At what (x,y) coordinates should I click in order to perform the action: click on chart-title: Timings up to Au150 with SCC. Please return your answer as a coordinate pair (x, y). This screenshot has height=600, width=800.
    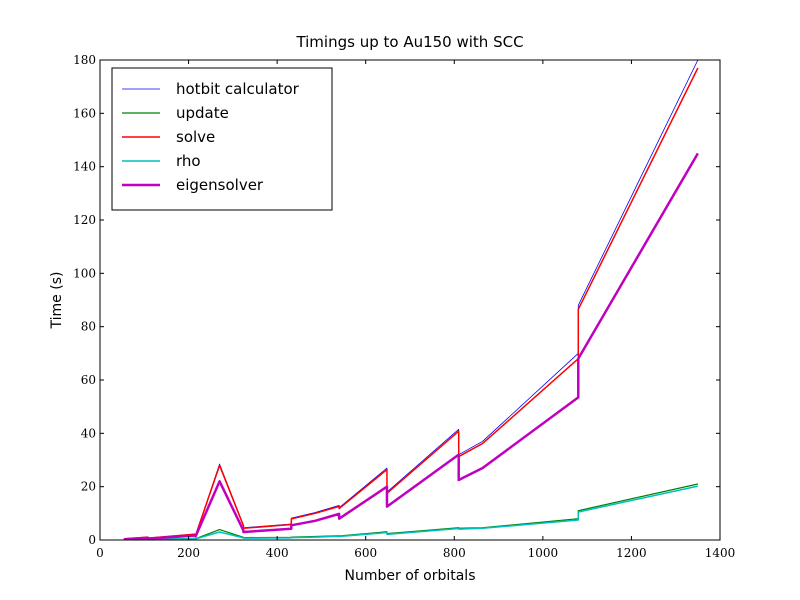
    Looking at the image, I should click on (409, 42).